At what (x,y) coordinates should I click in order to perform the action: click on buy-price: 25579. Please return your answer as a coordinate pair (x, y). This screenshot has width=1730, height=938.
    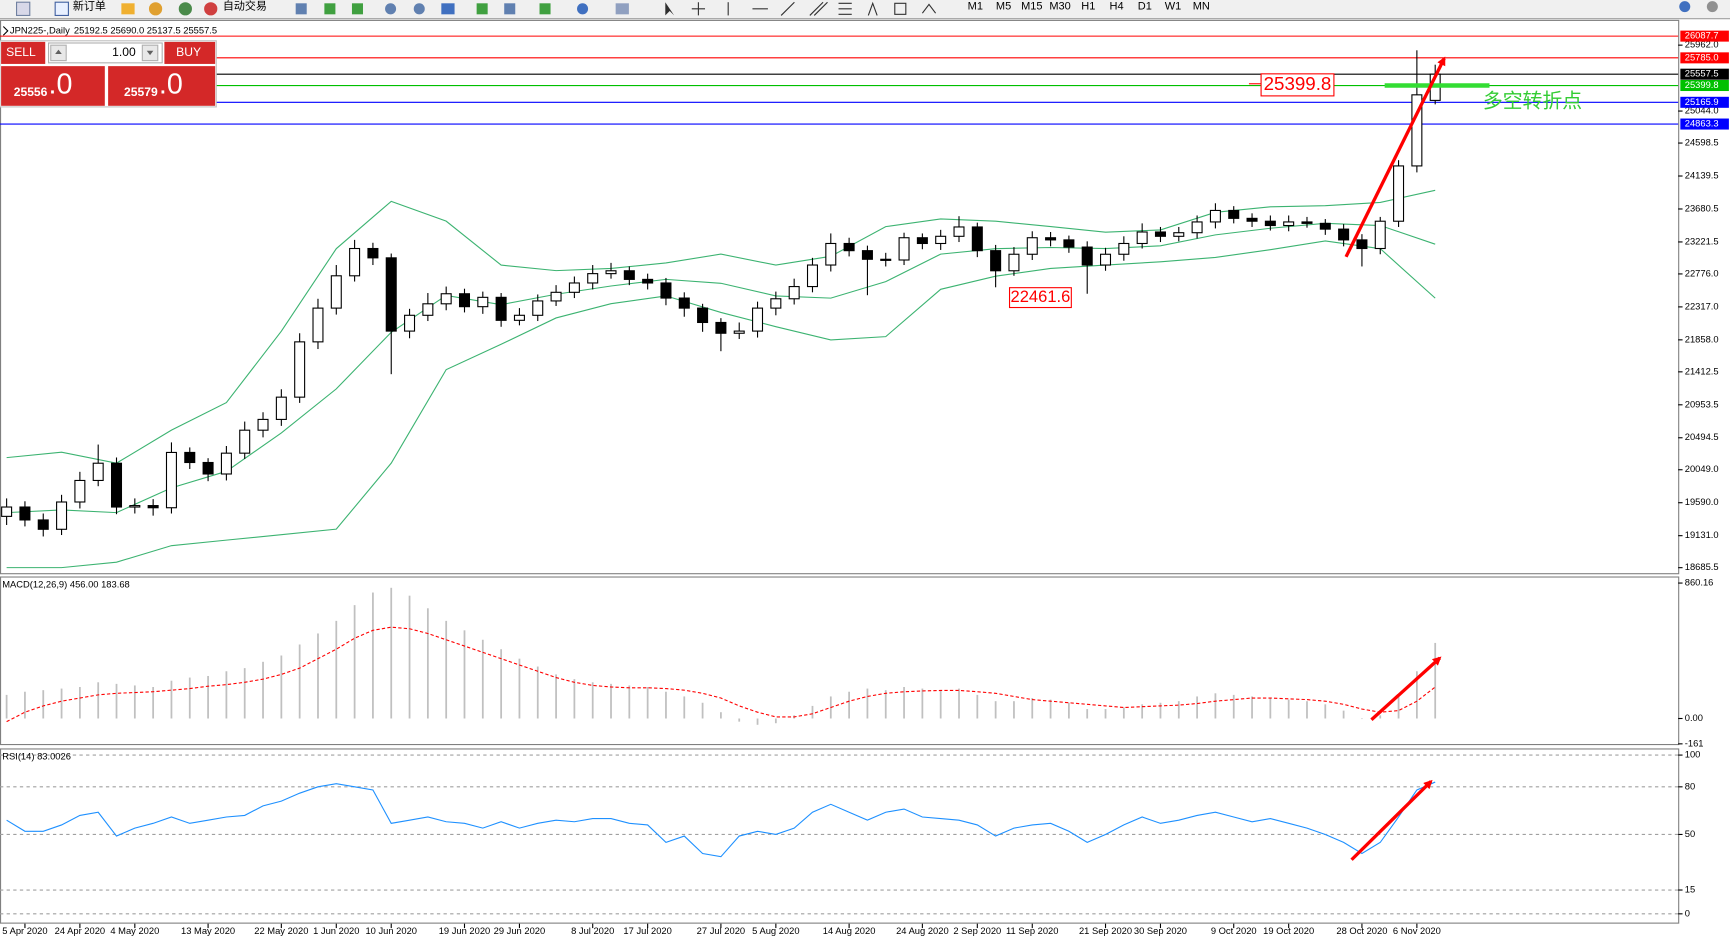
    Looking at the image, I should click on (141, 92).